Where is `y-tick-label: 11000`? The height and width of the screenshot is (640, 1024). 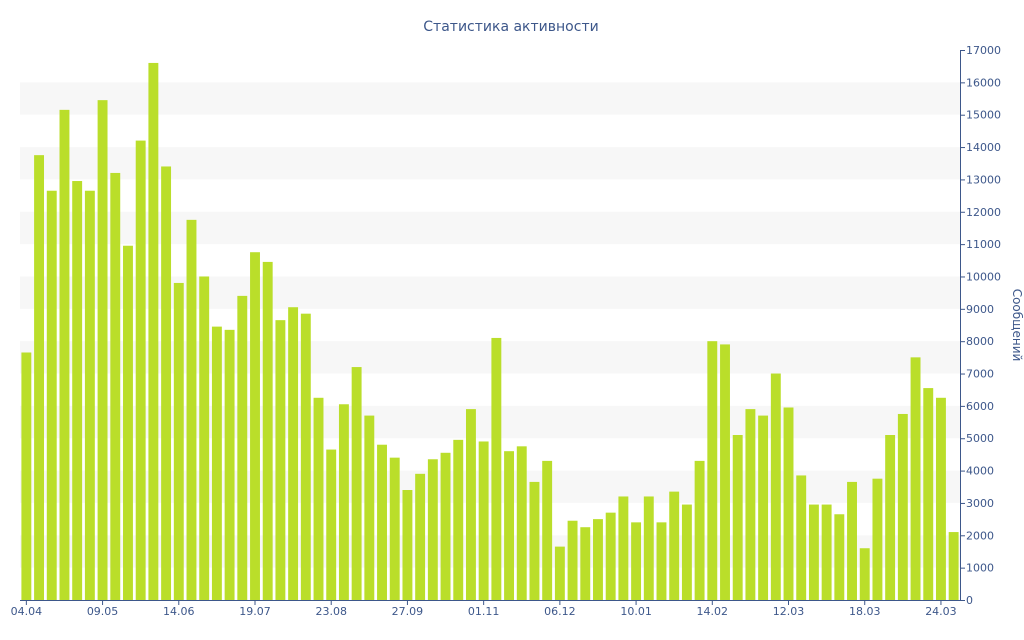 y-tick-label: 11000 is located at coordinates (983, 244).